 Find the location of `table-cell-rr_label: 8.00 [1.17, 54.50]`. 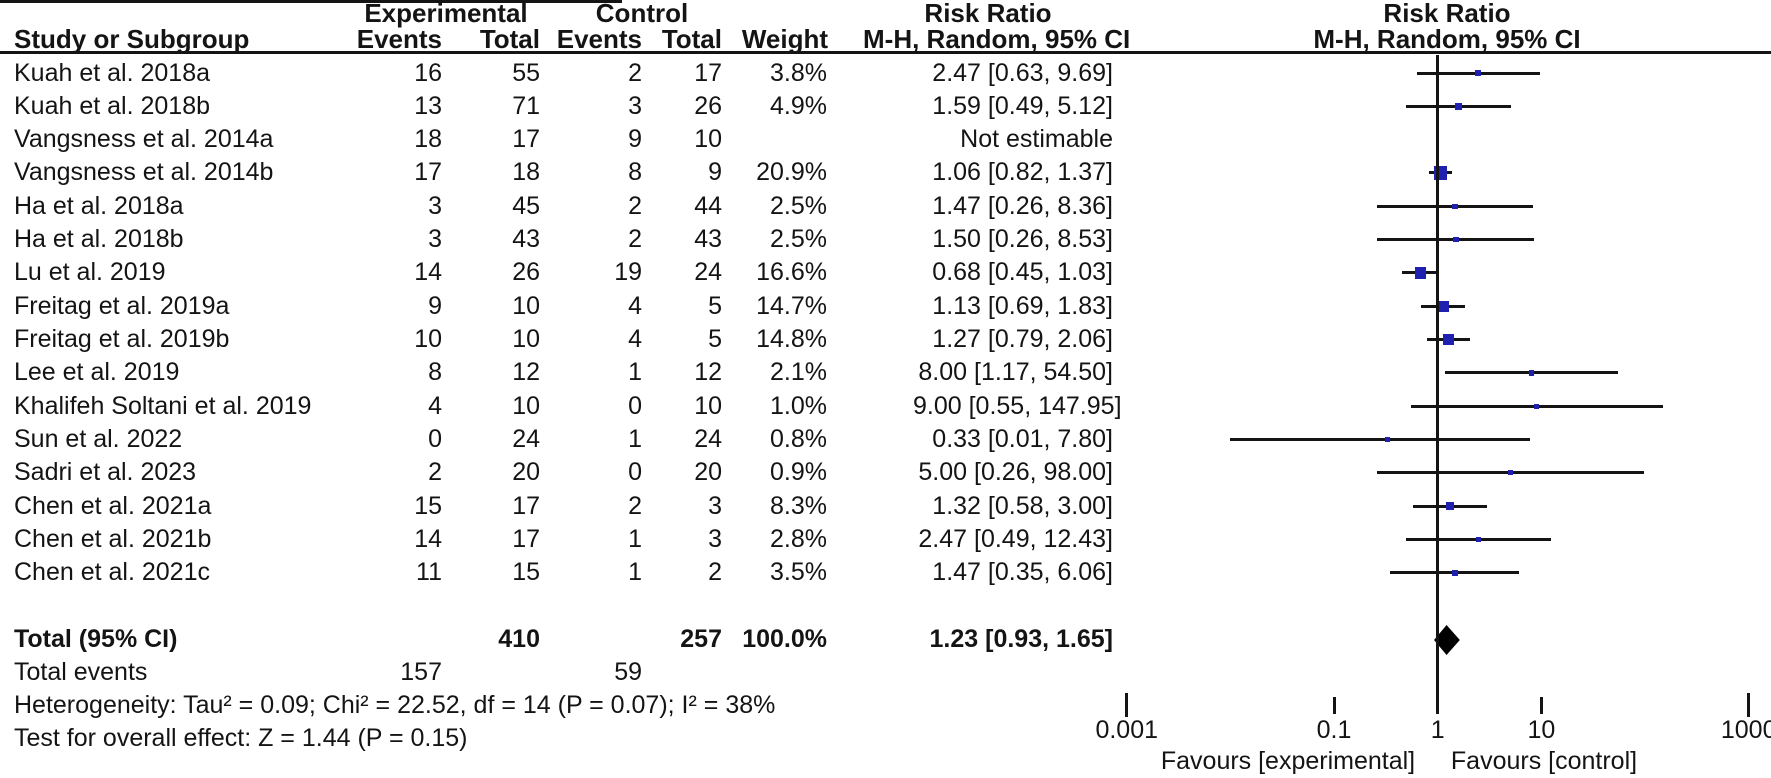

table-cell-rr_label: 8.00 [1.17, 54.50] is located at coordinates (1015, 372).